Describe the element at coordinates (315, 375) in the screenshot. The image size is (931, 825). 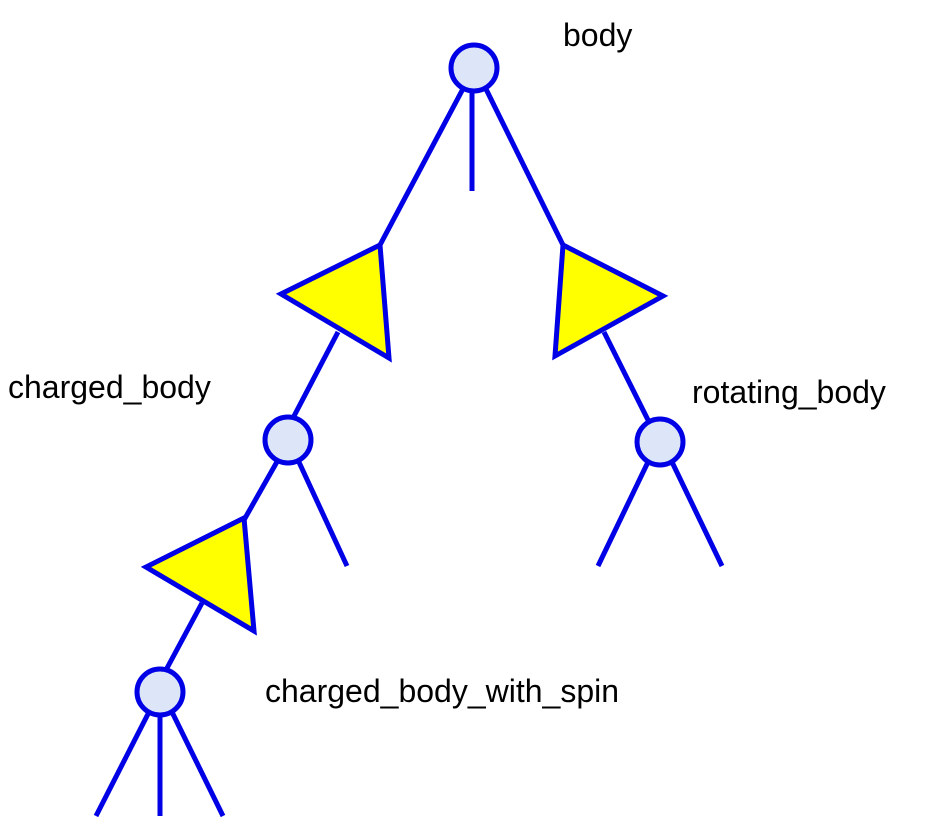
I see `edge-charged-triangle-to-node` at that location.